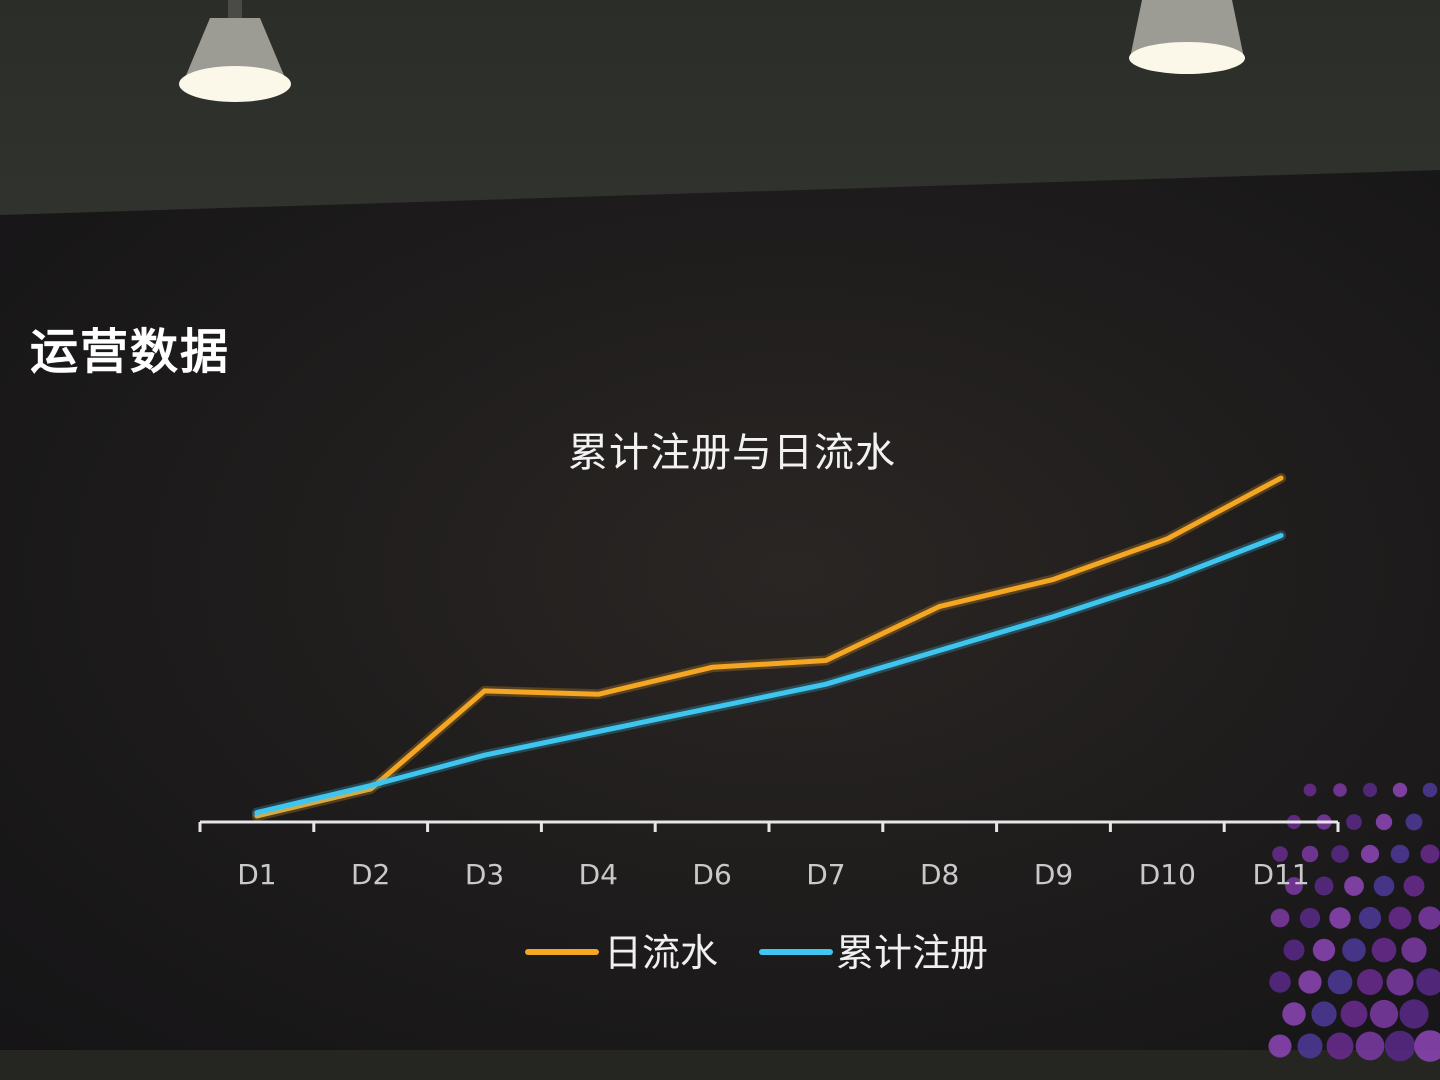 The image size is (1440, 1080). What do you see at coordinates (1053, 874) in the screenshot?
I see `x-tick-label: D9` at bounding box center [1053, 874].